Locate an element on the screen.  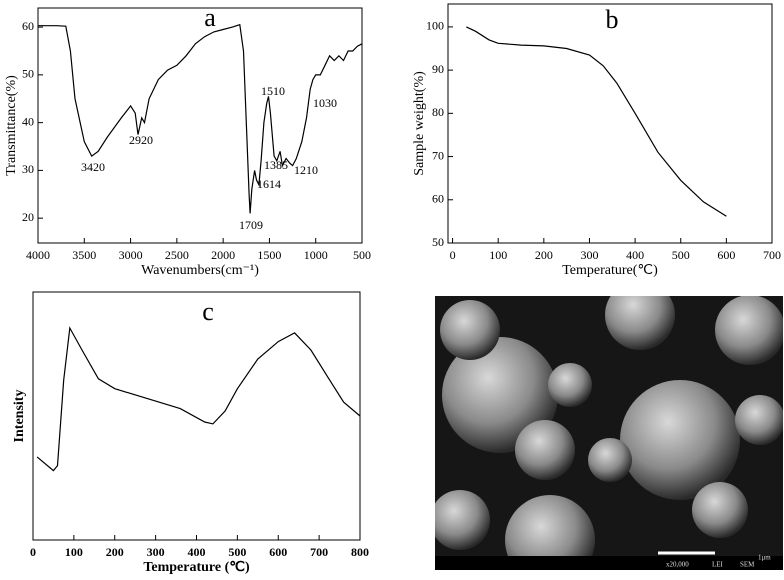
x-axis-label: Wavenumbers(cm⁻¹) is located at coordinates (200, 270).